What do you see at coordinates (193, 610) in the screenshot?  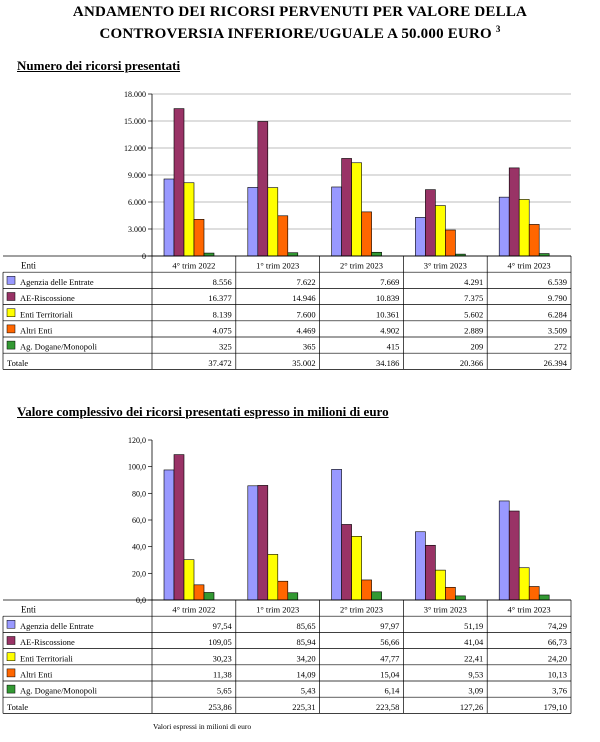 I see `category-label: 4° trim 2022` at bounding box center [193, 610].